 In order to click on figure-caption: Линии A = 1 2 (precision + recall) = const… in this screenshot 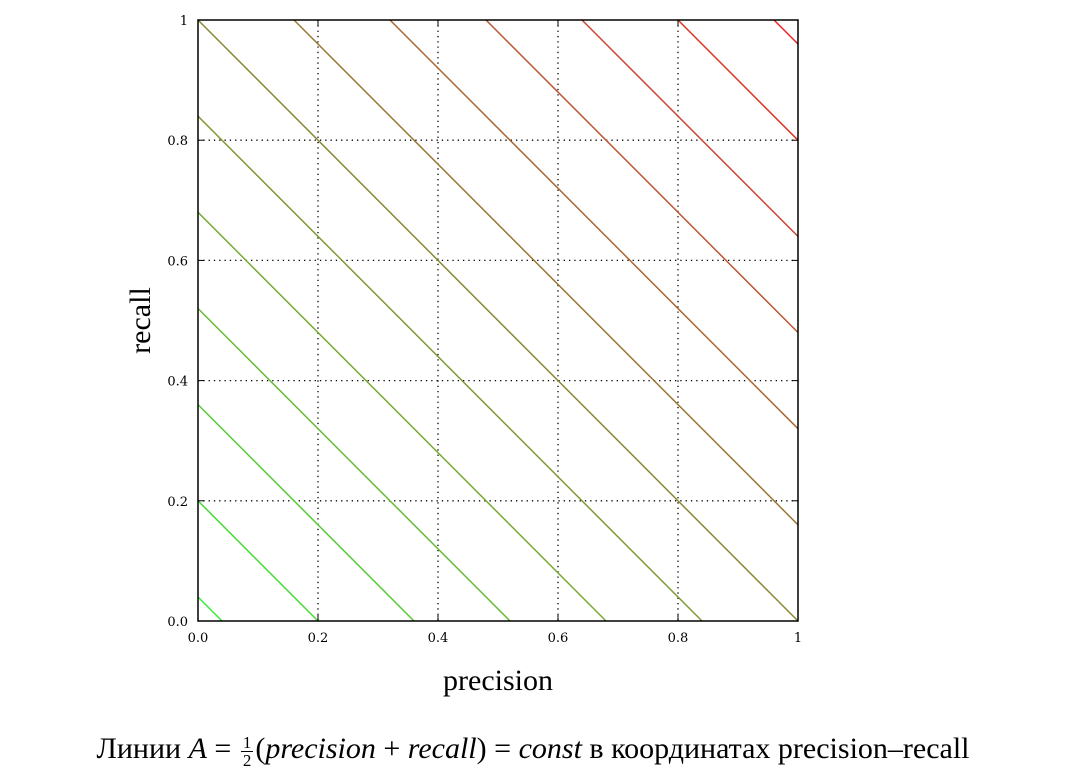, I will do `click(533, 750)`.